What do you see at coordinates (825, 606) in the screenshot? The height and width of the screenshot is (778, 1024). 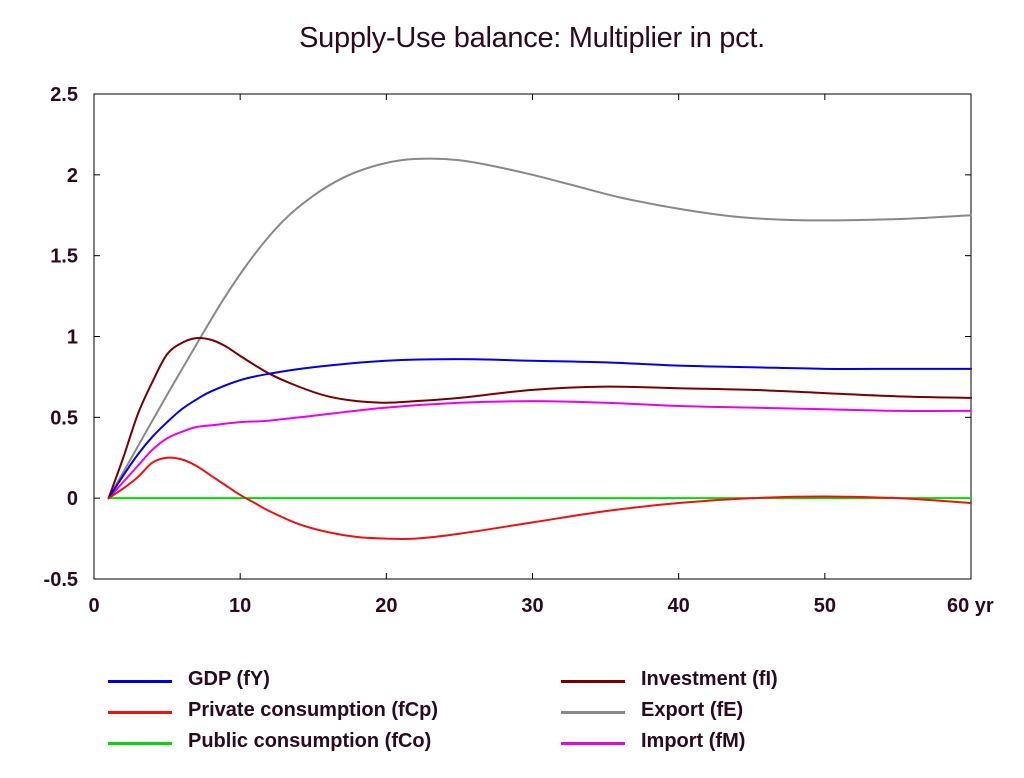 I see `x-tick-label: 50` at bounding box center [825, 606].